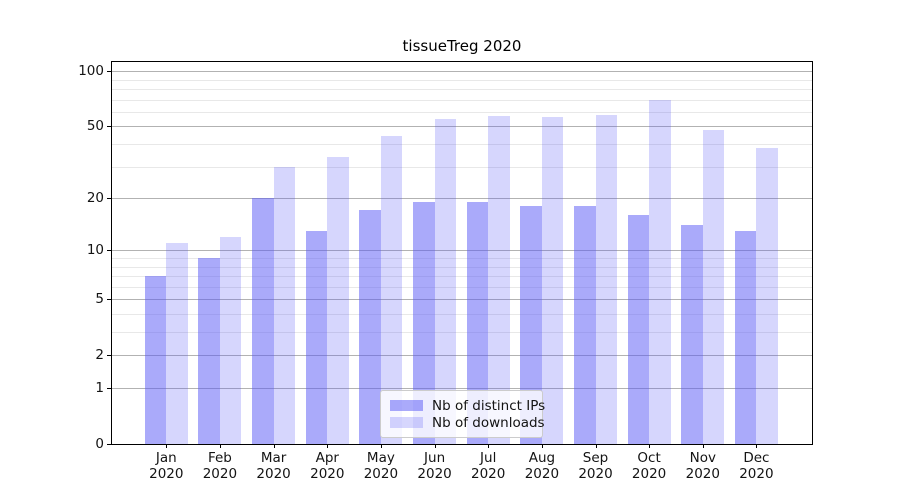 The height and width of the screenshot is (500, 900). What do you see at coordinates (316, 337) in the screenshot?
I see `bar-distinct-ips-apr` at bounding box center [316, 337].